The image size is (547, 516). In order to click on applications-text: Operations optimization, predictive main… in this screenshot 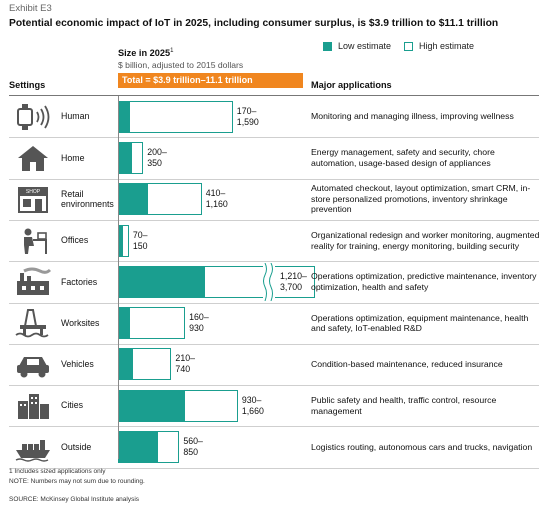, I will do `click(424, 281)`.